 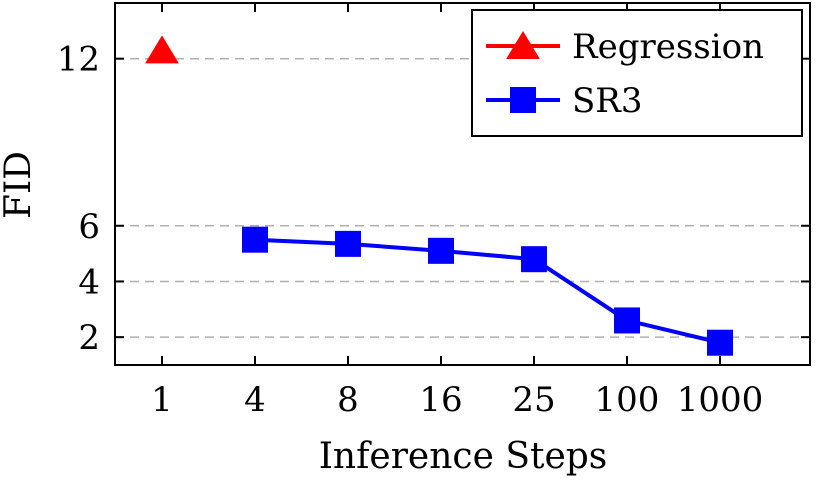 I want to click on x-tick-label: 1000, so click(x=720, y=400).